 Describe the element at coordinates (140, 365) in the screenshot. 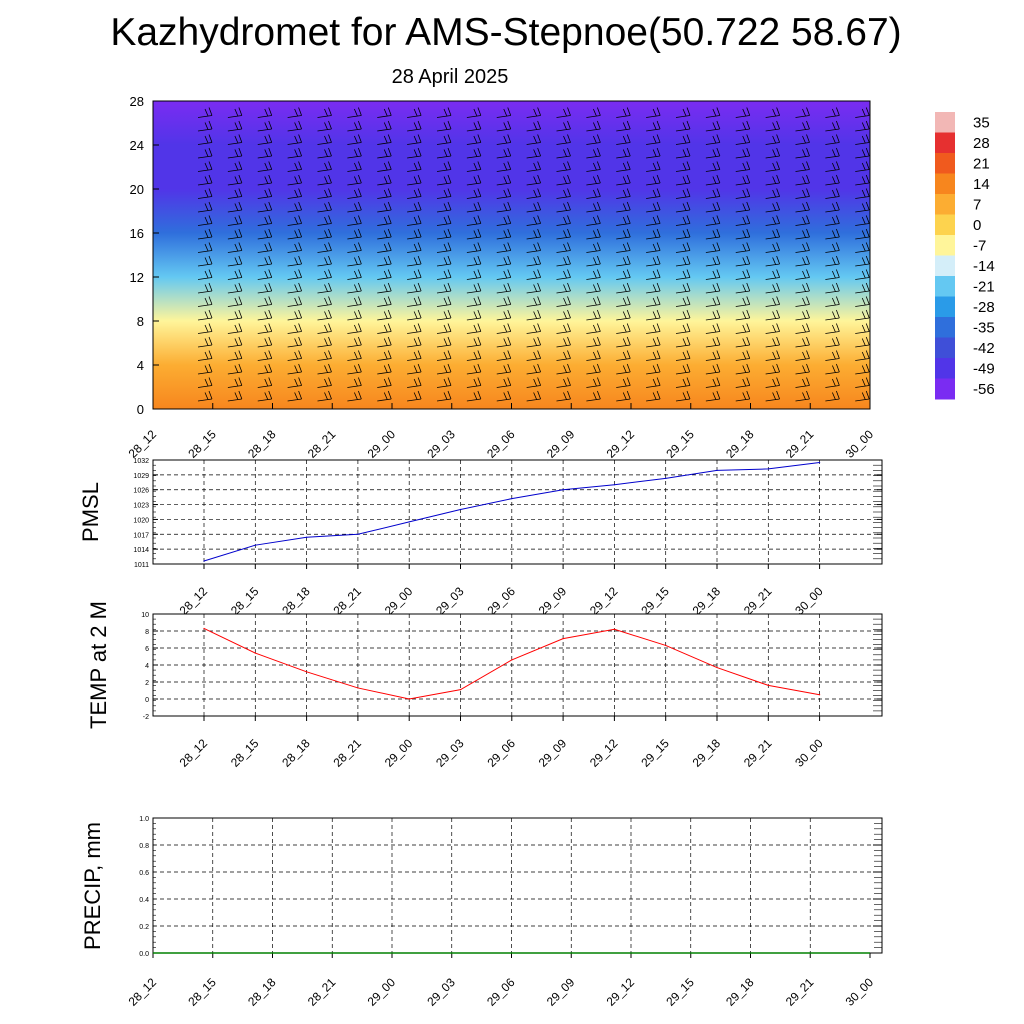

I see `y-tick-label: 4` at that location.